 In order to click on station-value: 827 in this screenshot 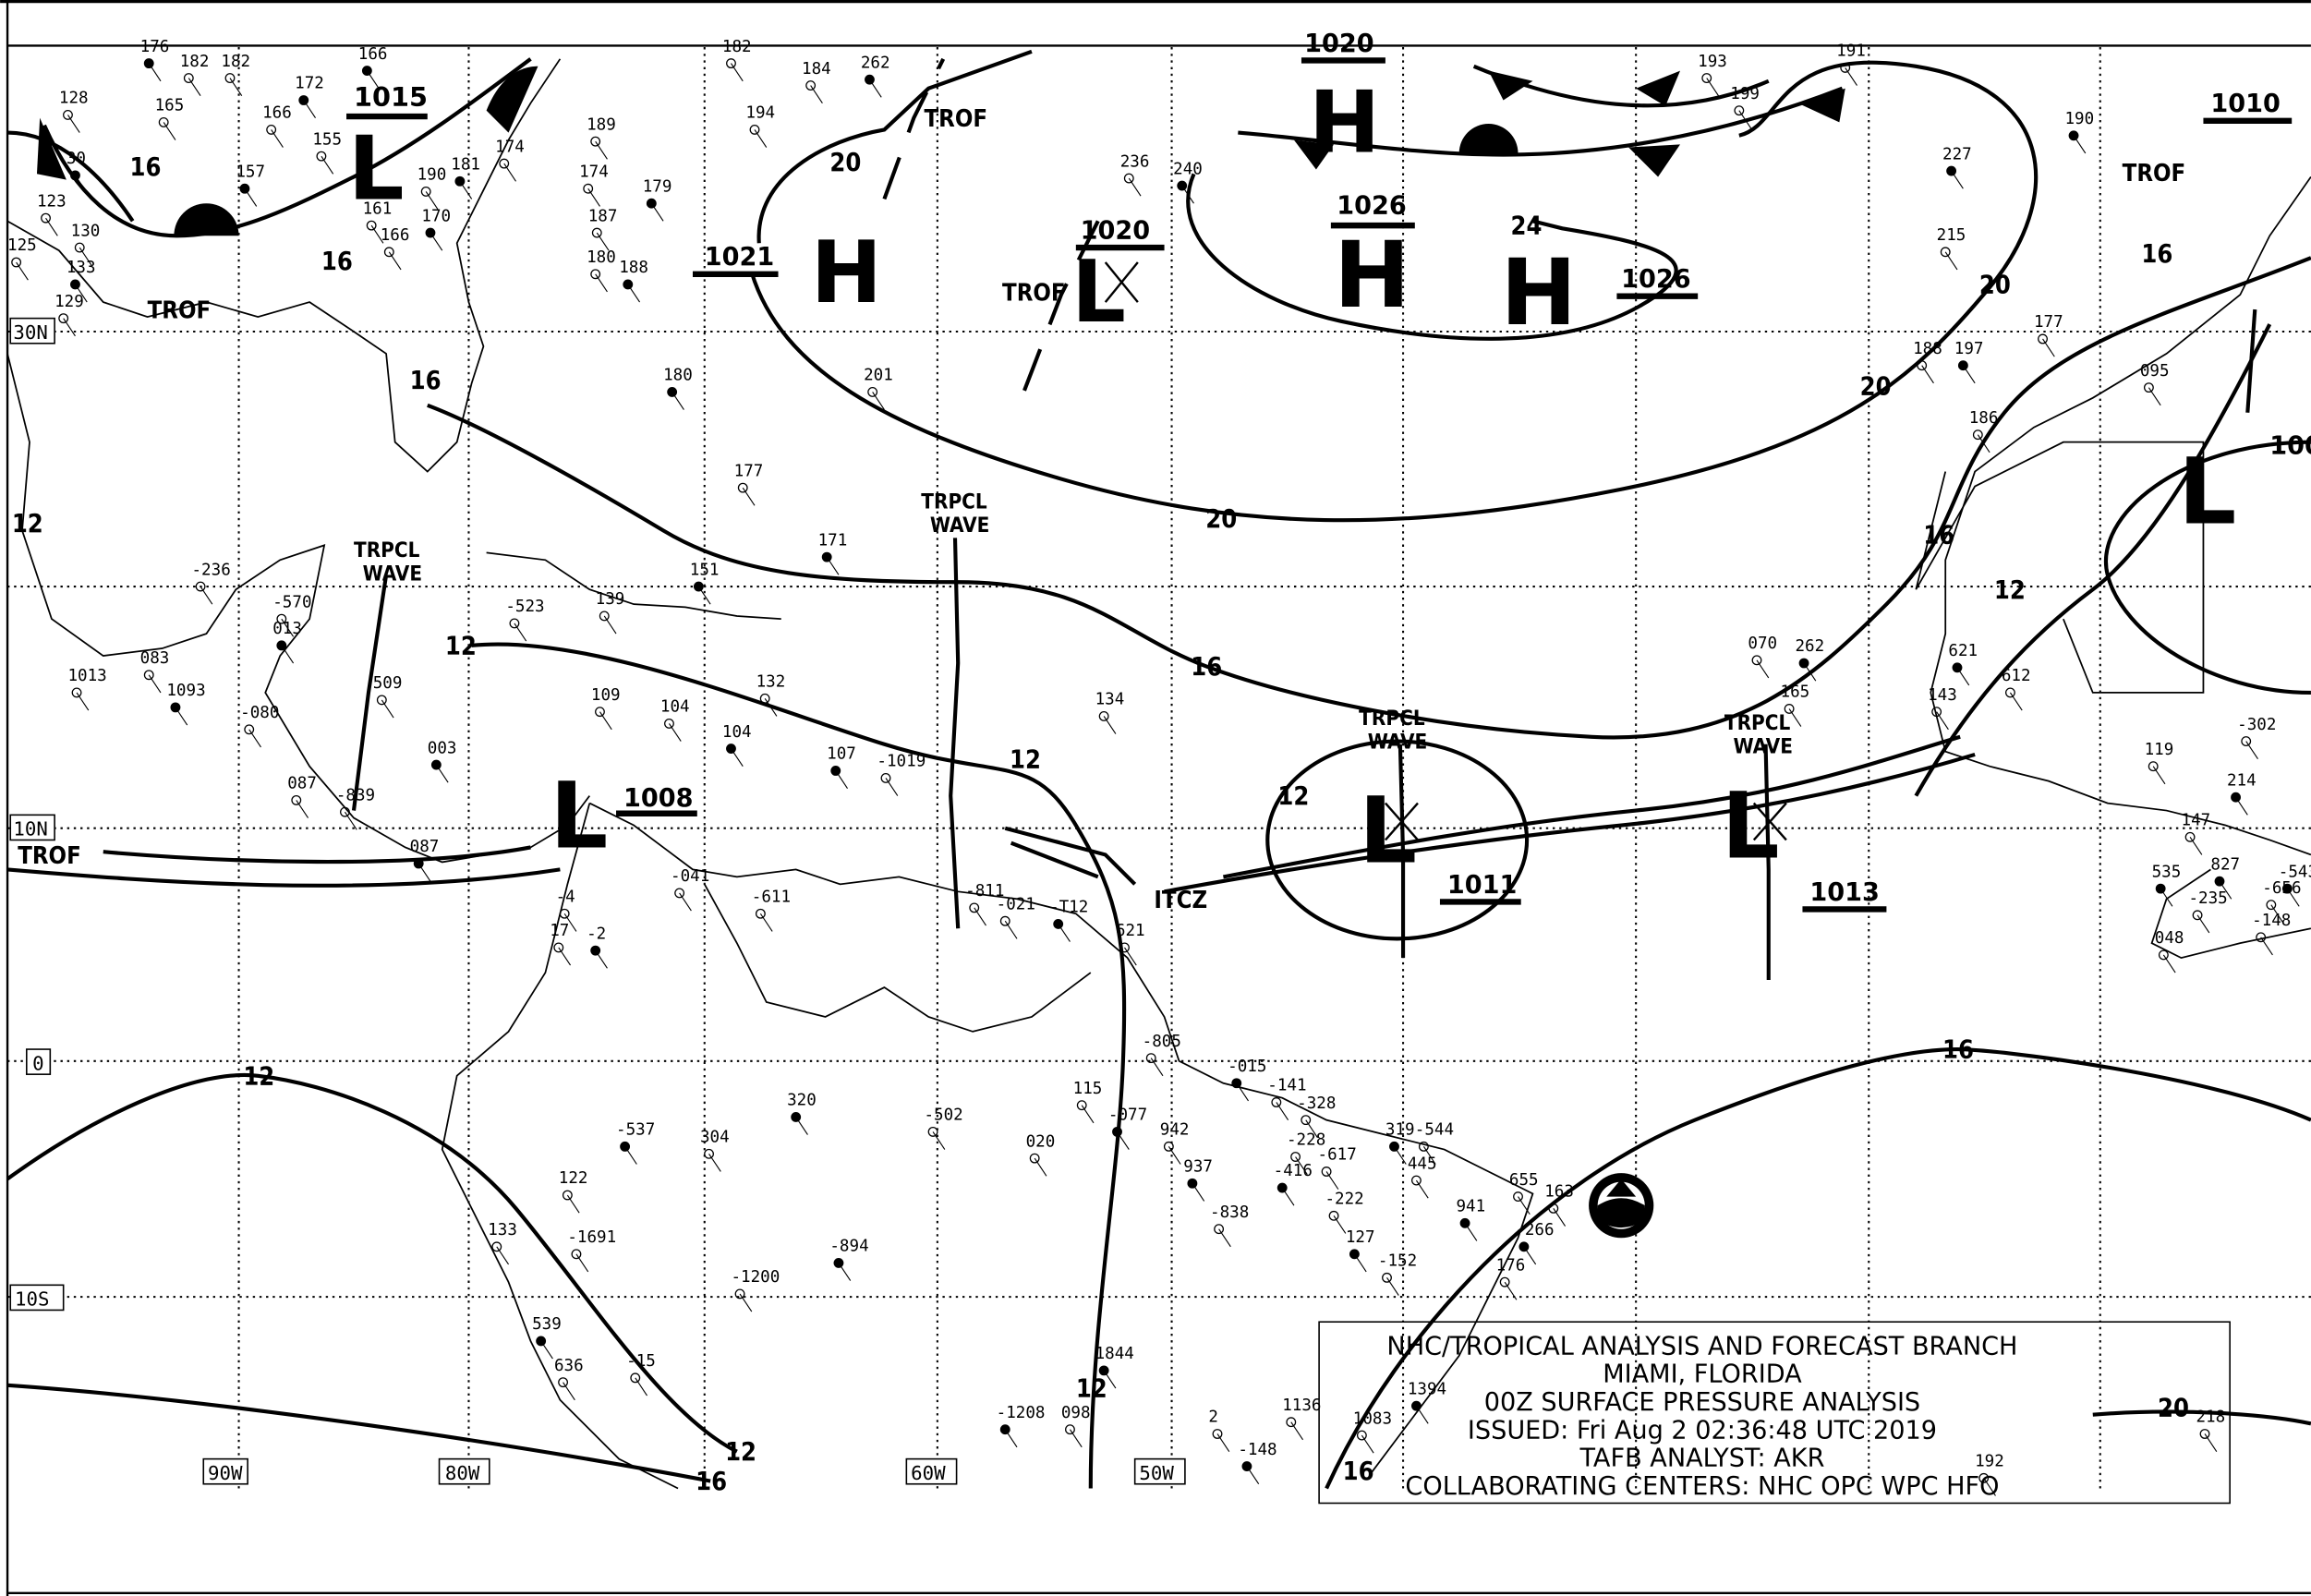, I will do `click(2225, 864)`.